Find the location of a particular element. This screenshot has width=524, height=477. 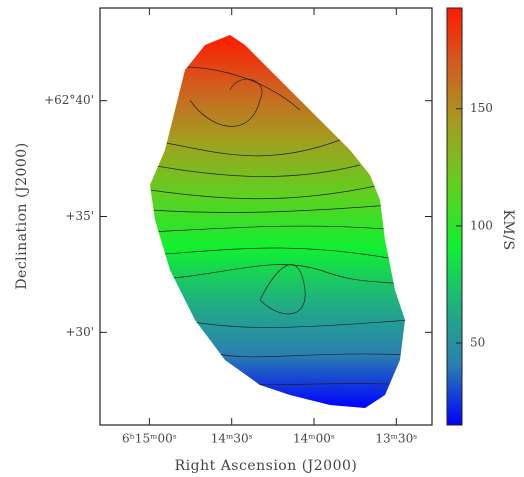

colorbar is located at coordinates (454, 216).